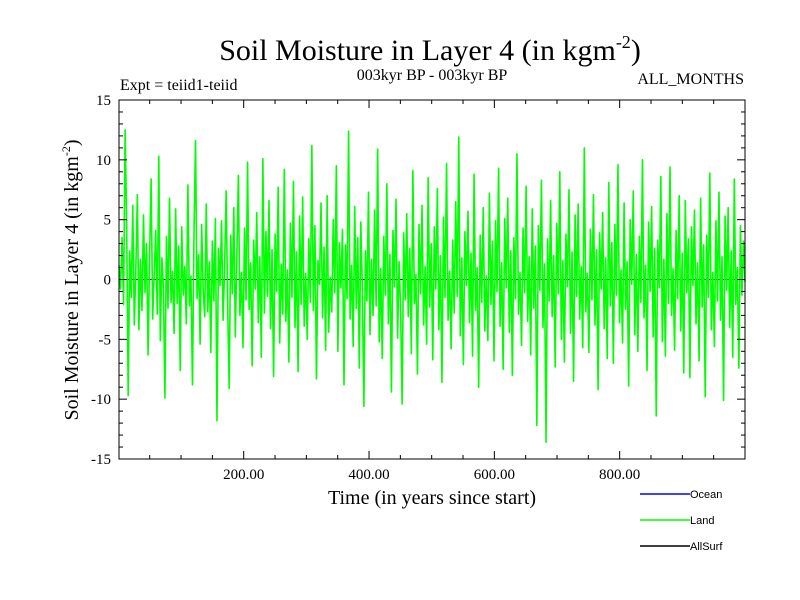 Image resolution: width=800 pixels, height=600 pixels. What do you see at coordinates (619, 475) in the screenshot?
I see `x-tick-label: 800.00` at bounding box center [619, 475].